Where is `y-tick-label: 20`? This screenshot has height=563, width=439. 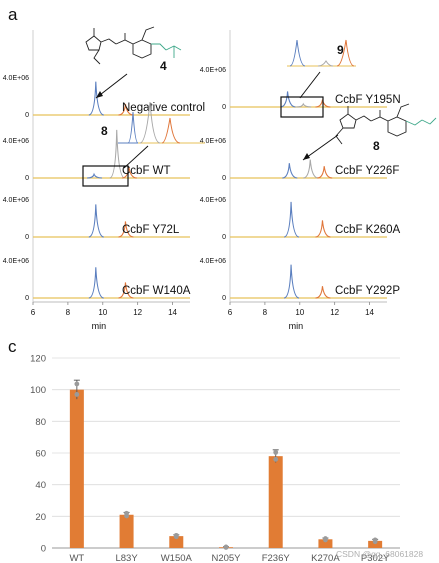
y-tick-label: 20 is located at coordinates (40, 517).